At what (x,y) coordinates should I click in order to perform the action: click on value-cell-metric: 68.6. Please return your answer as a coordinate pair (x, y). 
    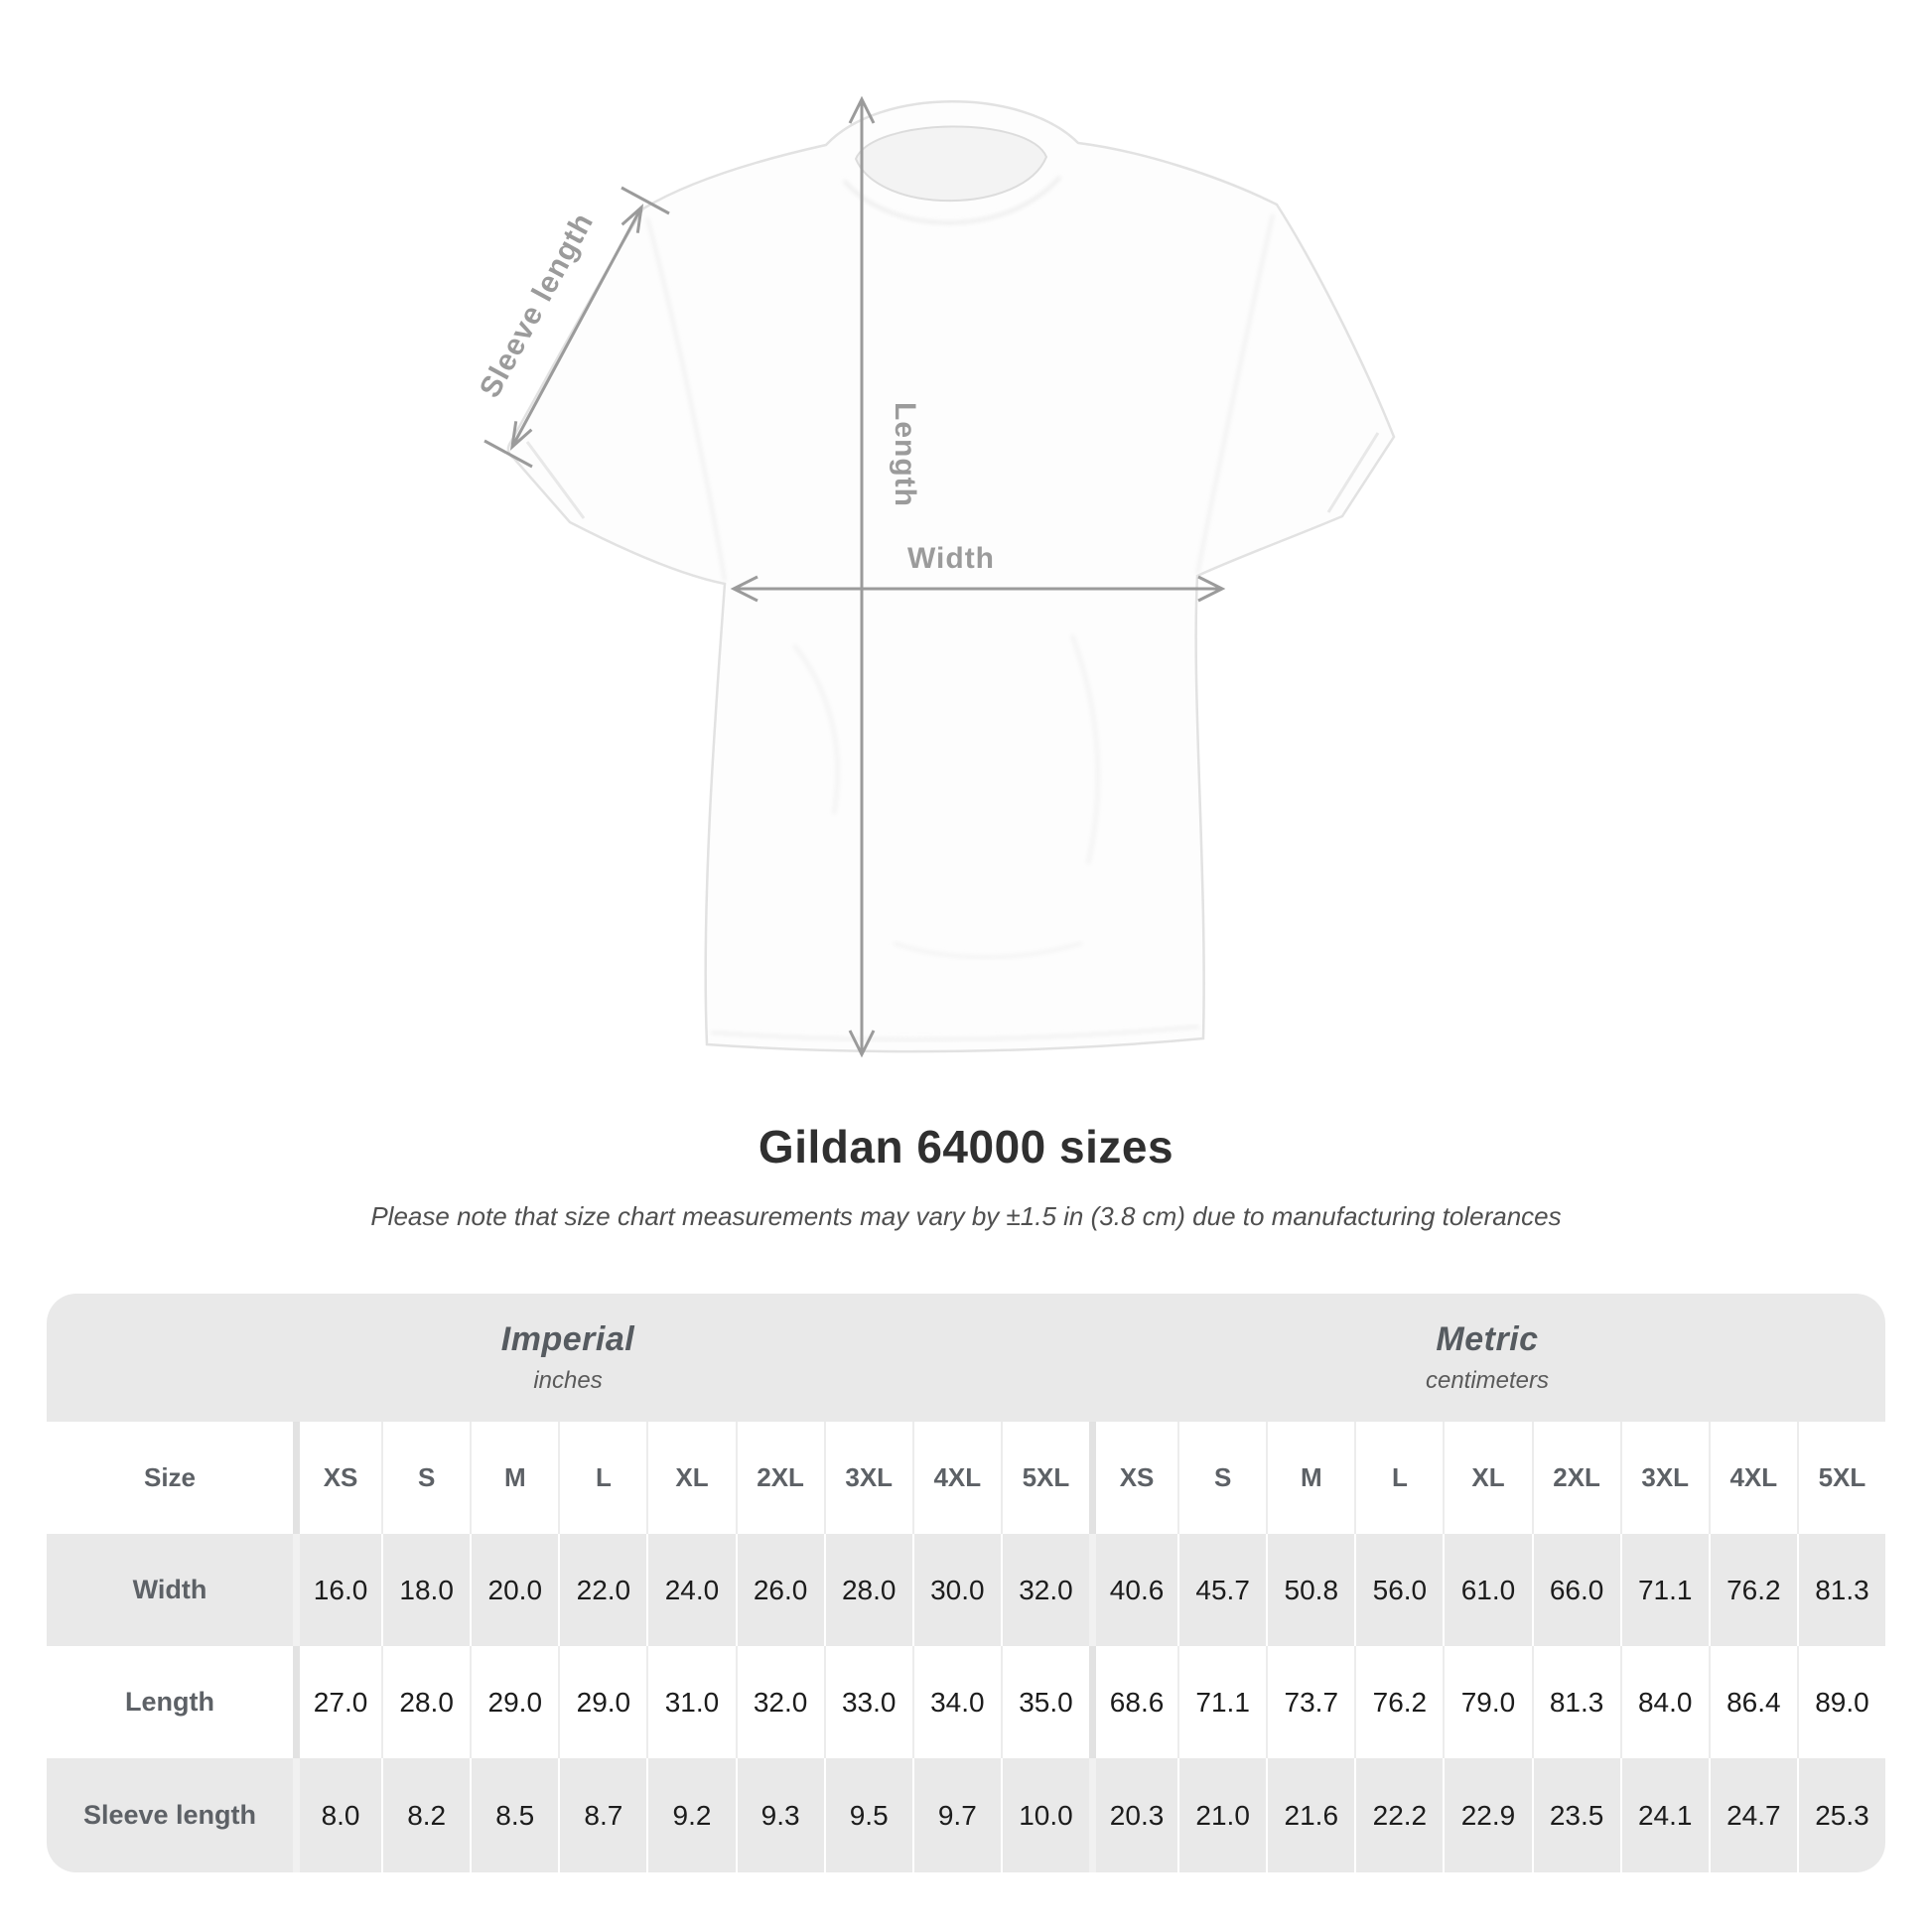
    Looking at the image, I should click on (1133, 1702).